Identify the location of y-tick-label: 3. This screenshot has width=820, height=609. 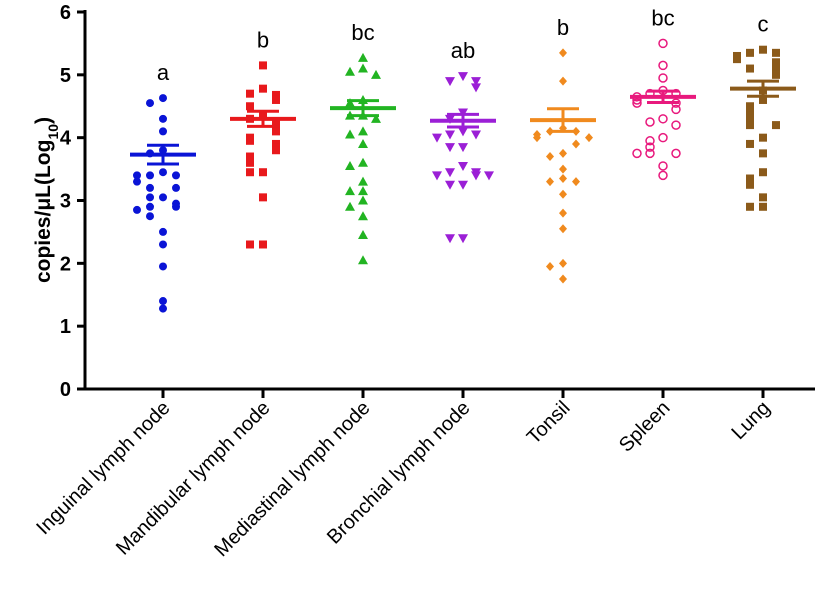
(65, 202).